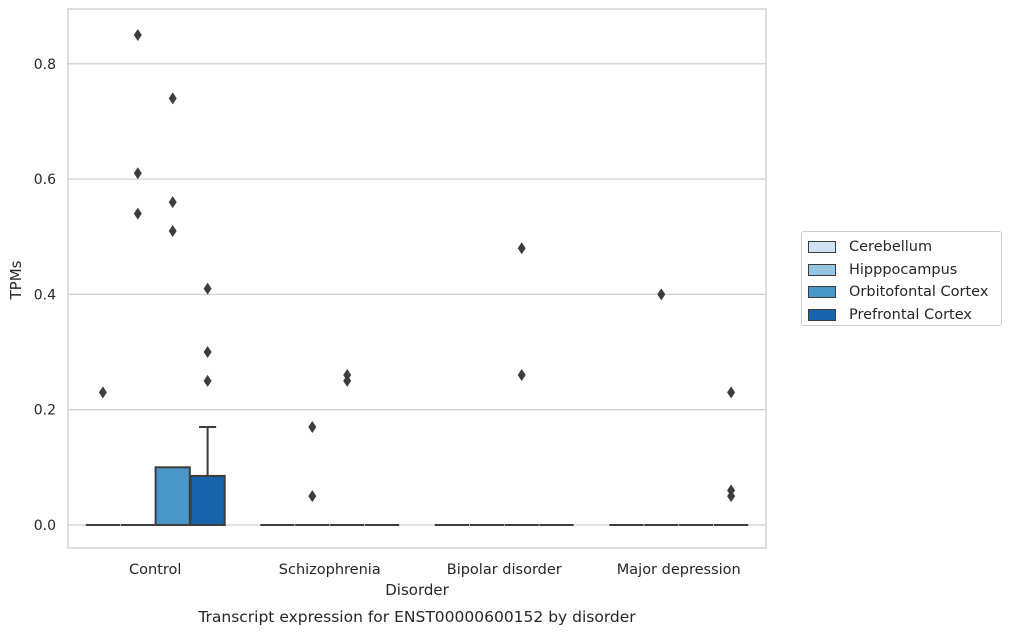 This screenshot has height=634, width=1014. I want to click on legend-item: Cerebellum, so click(904, 247).